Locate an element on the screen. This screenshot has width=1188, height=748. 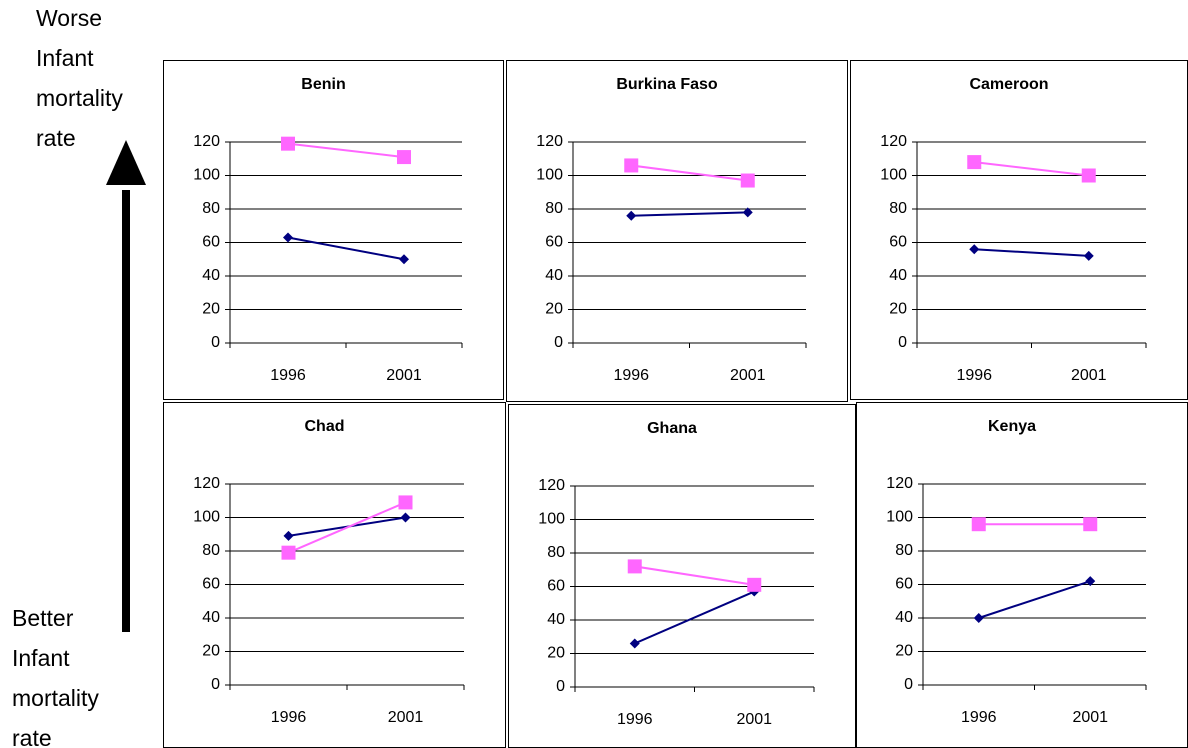
chart-title: Ghana is located at coordinates (672, 428).